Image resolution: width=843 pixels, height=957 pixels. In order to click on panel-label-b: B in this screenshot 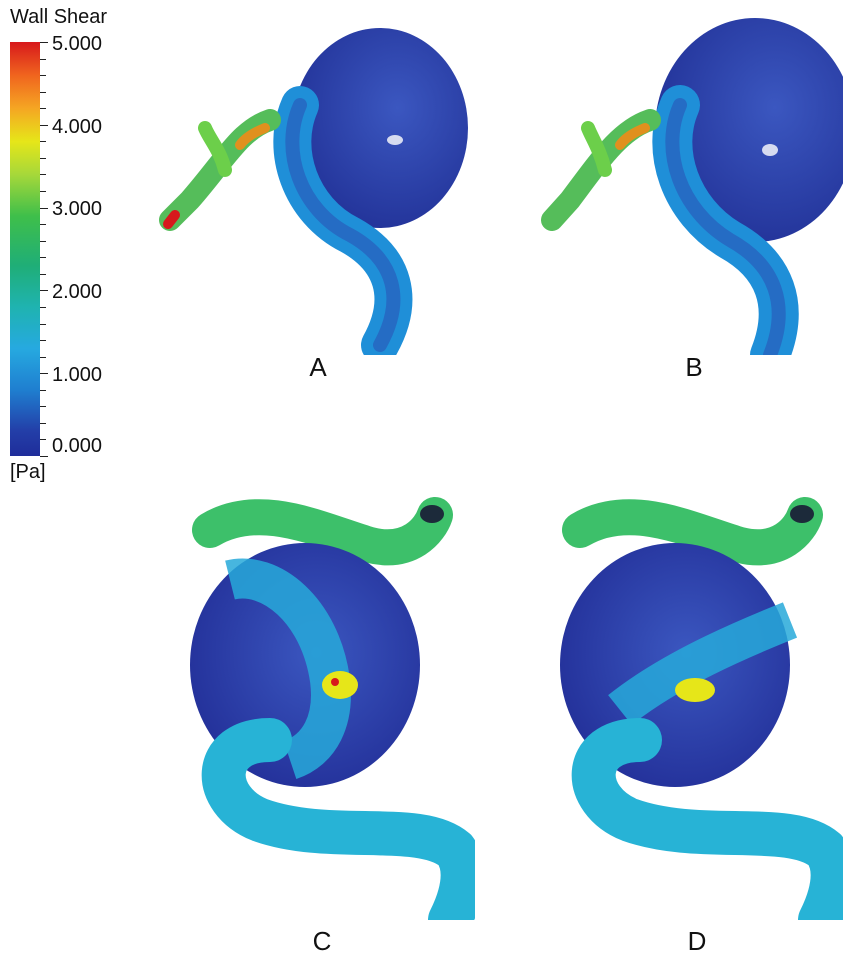, I will do `click(694, 367)`.